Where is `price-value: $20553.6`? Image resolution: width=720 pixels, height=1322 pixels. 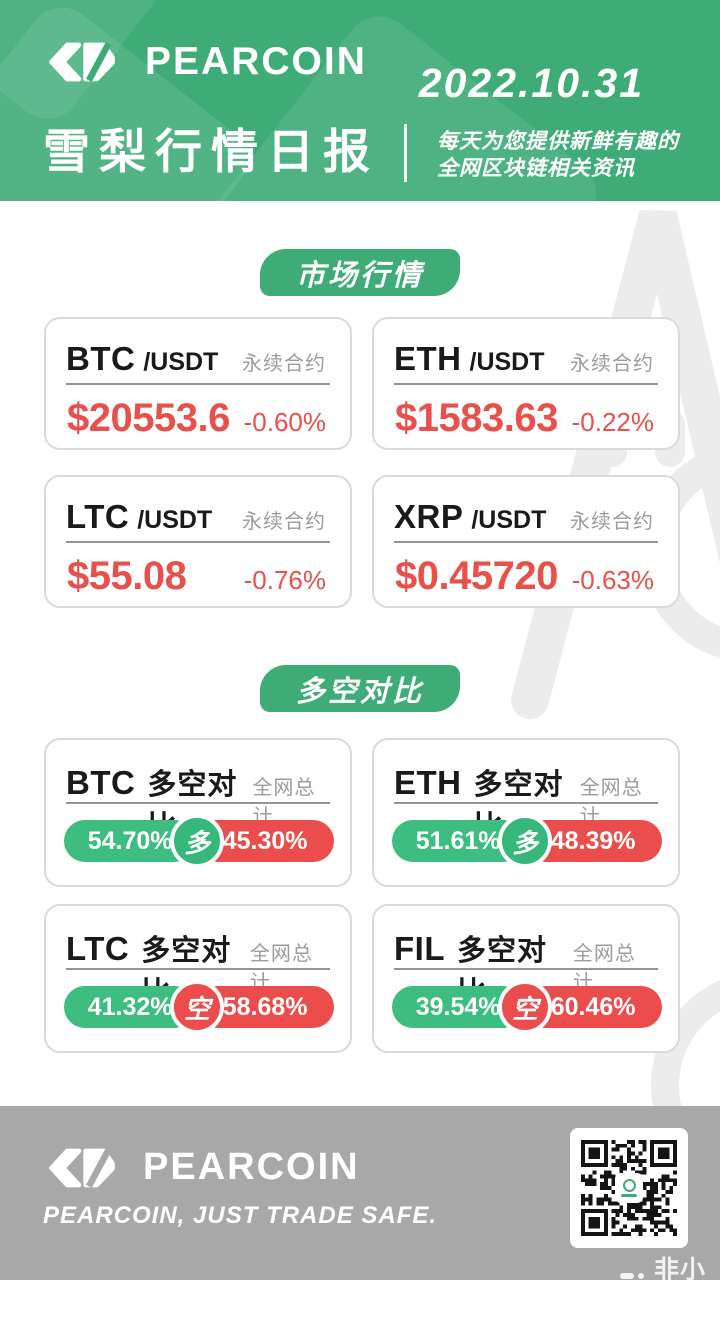 price-value: $20553.6 is located at coordinates (148, 418).